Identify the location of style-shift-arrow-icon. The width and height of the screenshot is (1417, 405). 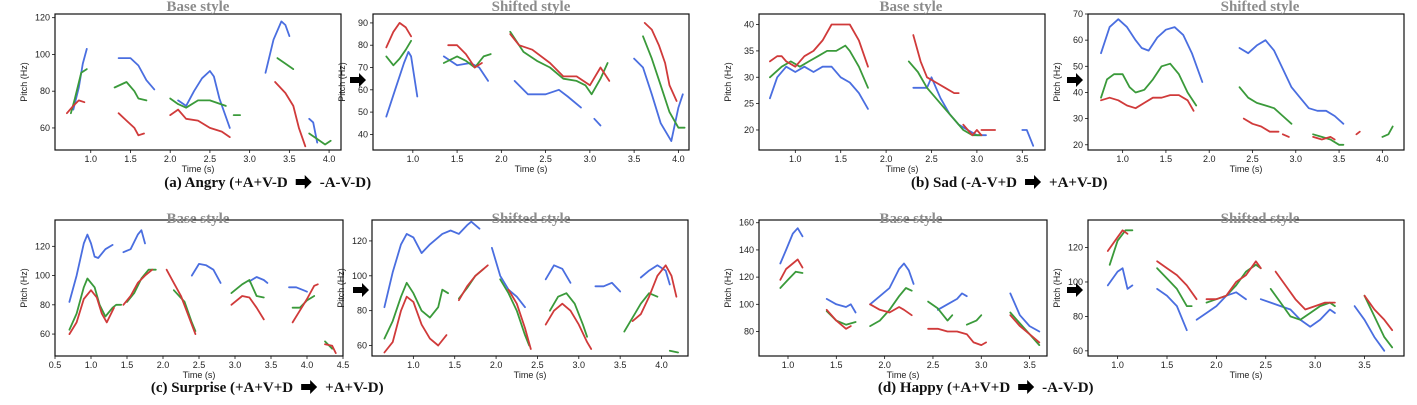
(358, 80).